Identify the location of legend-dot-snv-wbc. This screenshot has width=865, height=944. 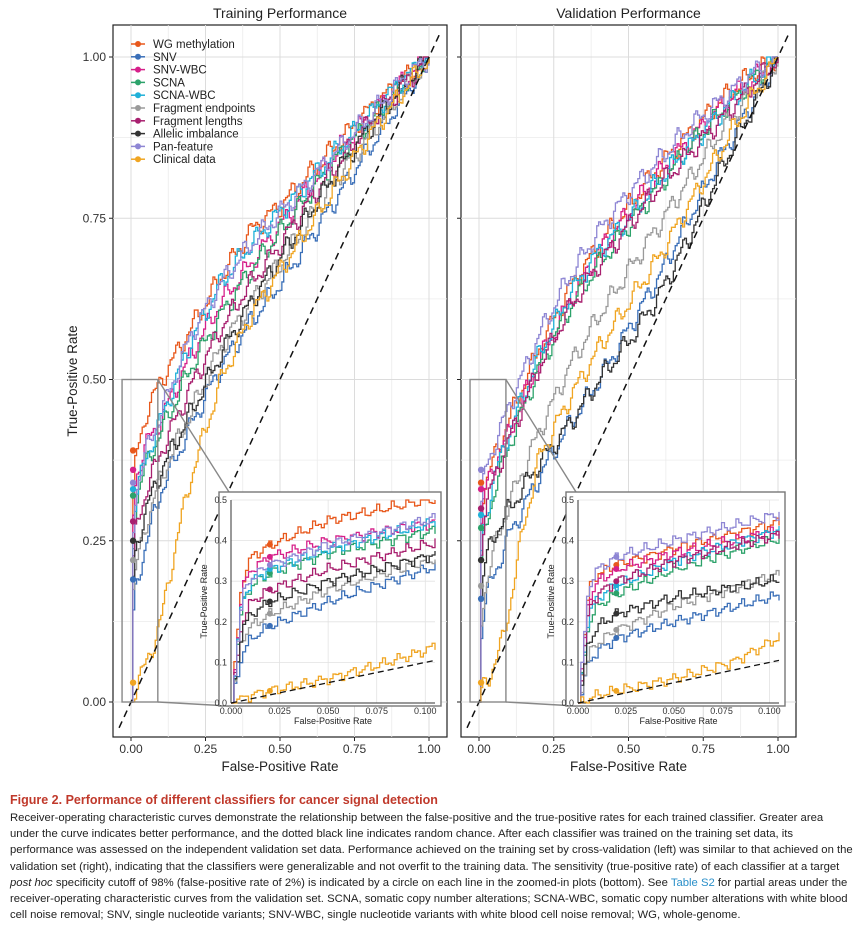
(138, 69).